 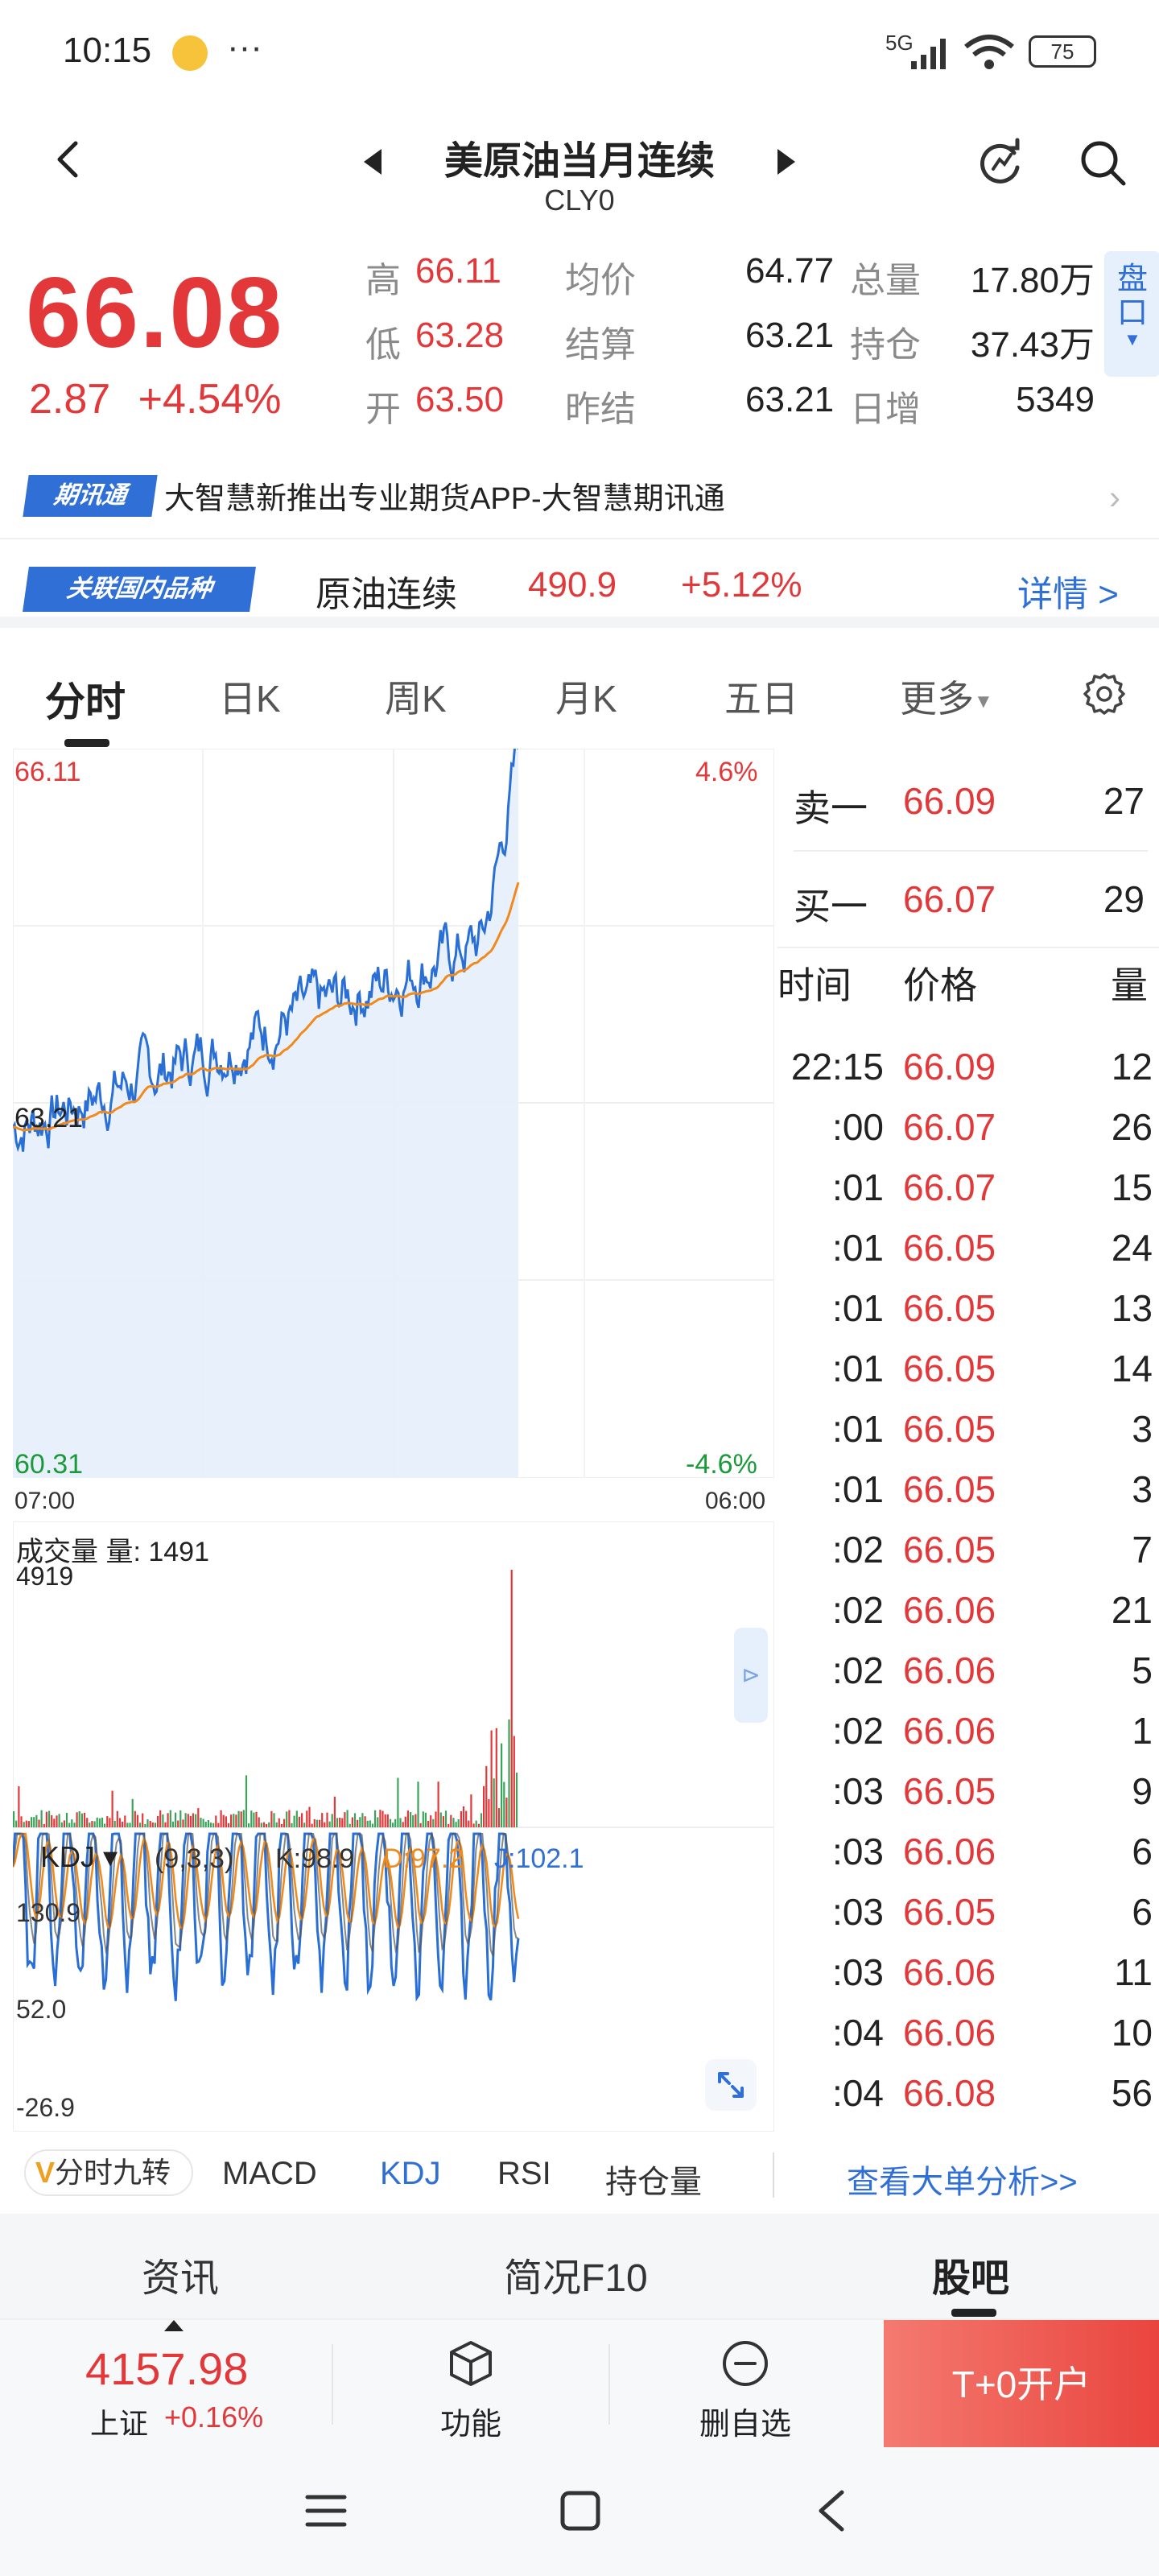 I want to click on menu-icon, so click(x=326, y=2511).